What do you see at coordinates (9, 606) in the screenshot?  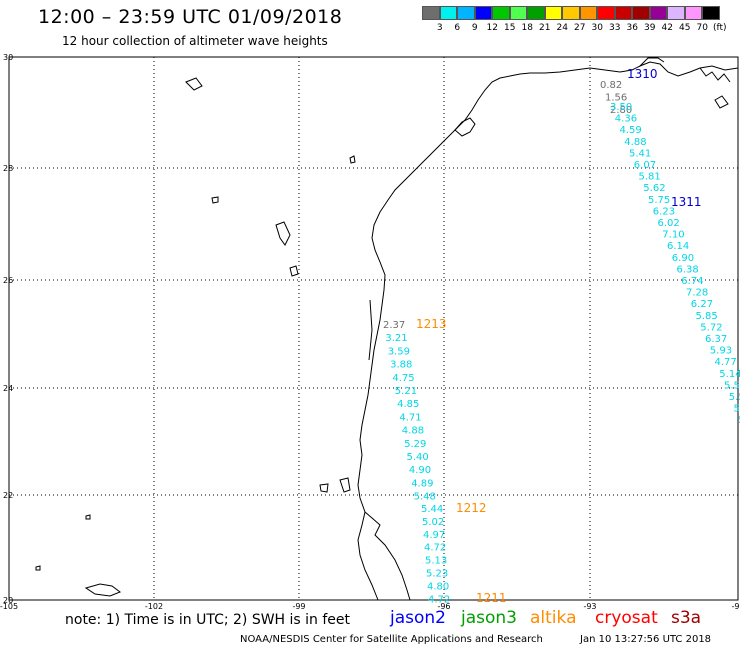 I see `longitude-label: -105` at bounding box center [9, 606].